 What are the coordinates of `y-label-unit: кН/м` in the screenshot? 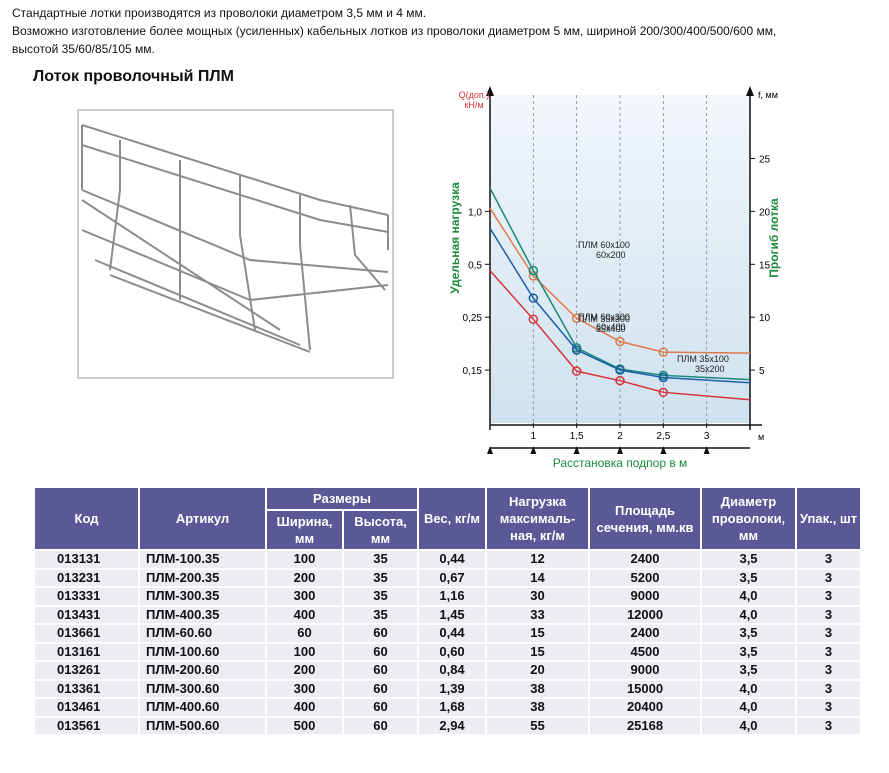 It's located at (473, 105).